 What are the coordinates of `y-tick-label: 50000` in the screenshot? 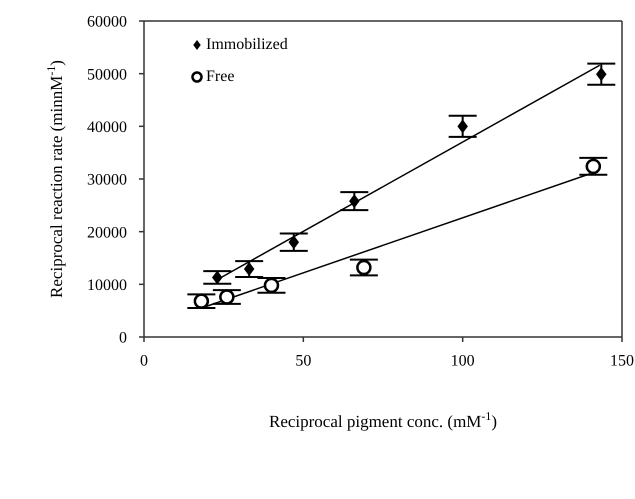 It's located at (107, 75).